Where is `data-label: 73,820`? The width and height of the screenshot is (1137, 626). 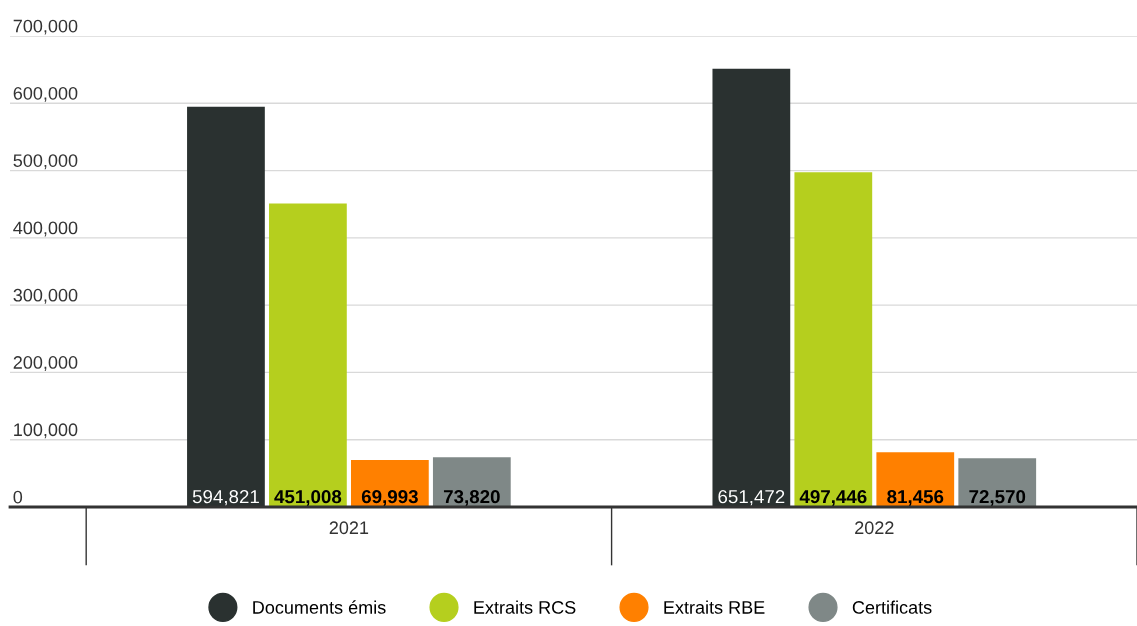
data-label: 73,820 is located at coordinates (471, 498).